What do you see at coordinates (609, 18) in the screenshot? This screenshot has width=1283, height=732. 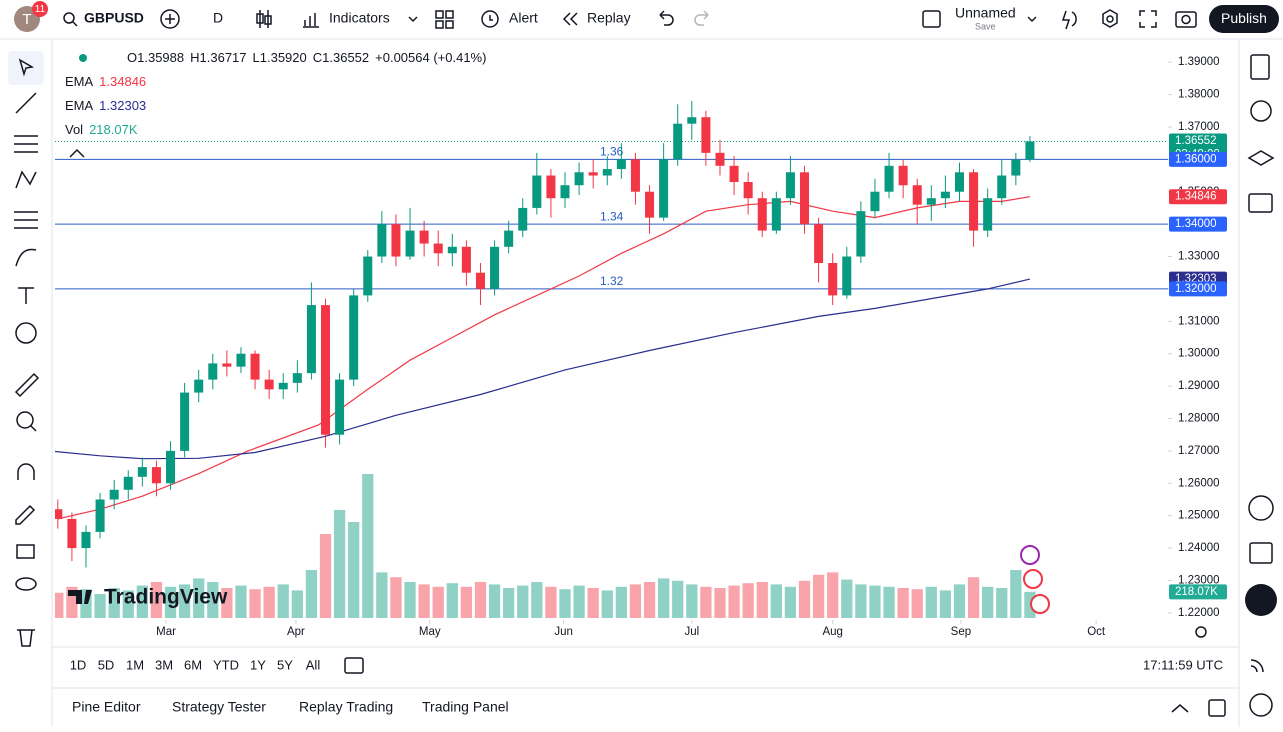 I see `replay-button: Replay` at bounding box center [609, 18].